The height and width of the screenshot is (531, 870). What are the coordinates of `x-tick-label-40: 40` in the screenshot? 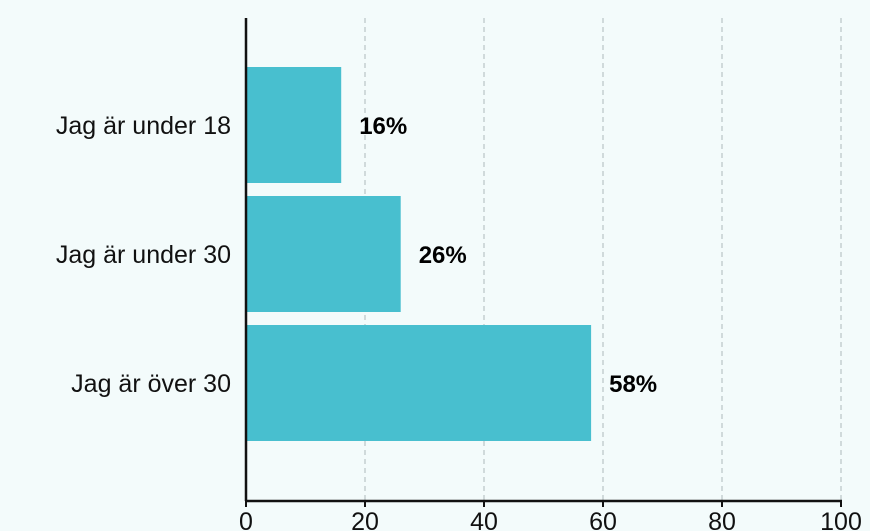 It's located at (484, 519).